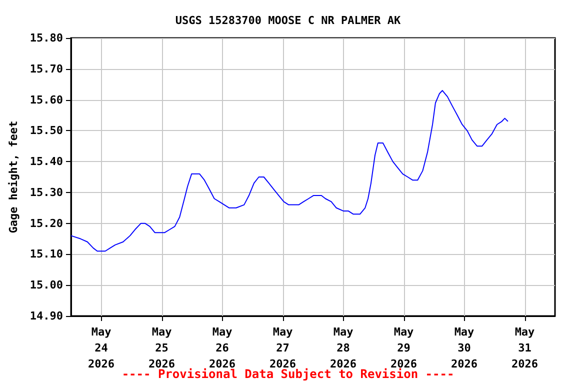  Describe the element at coordinates (47, 131) in the screenshot. I see `y-tick-label: 15.50` at that location.